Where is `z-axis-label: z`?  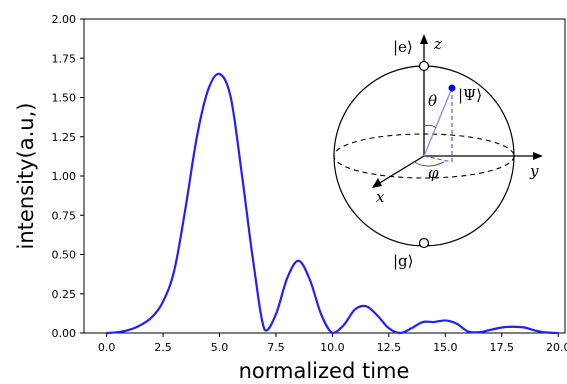 z-axis-label: z is located at coordinates (437, 44).